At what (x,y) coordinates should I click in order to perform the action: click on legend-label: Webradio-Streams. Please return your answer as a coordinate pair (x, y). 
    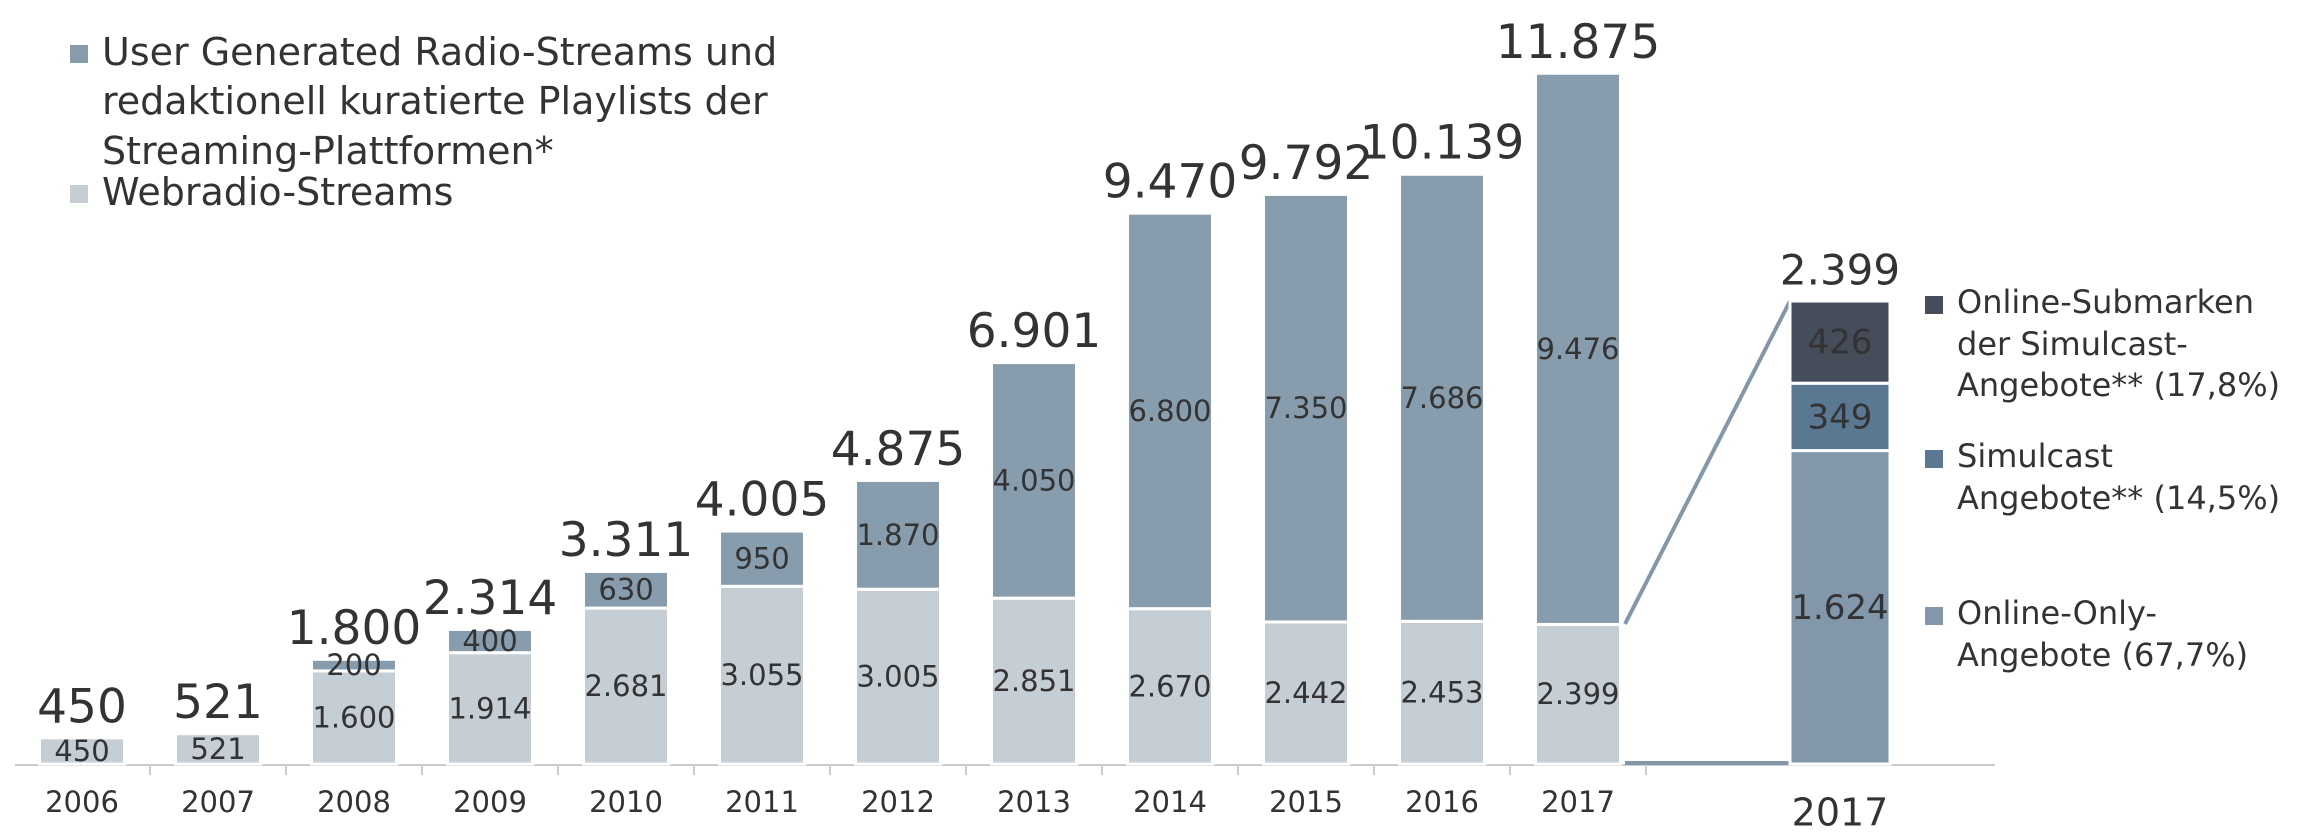
    Looking at the image, I should click on (278, 192).